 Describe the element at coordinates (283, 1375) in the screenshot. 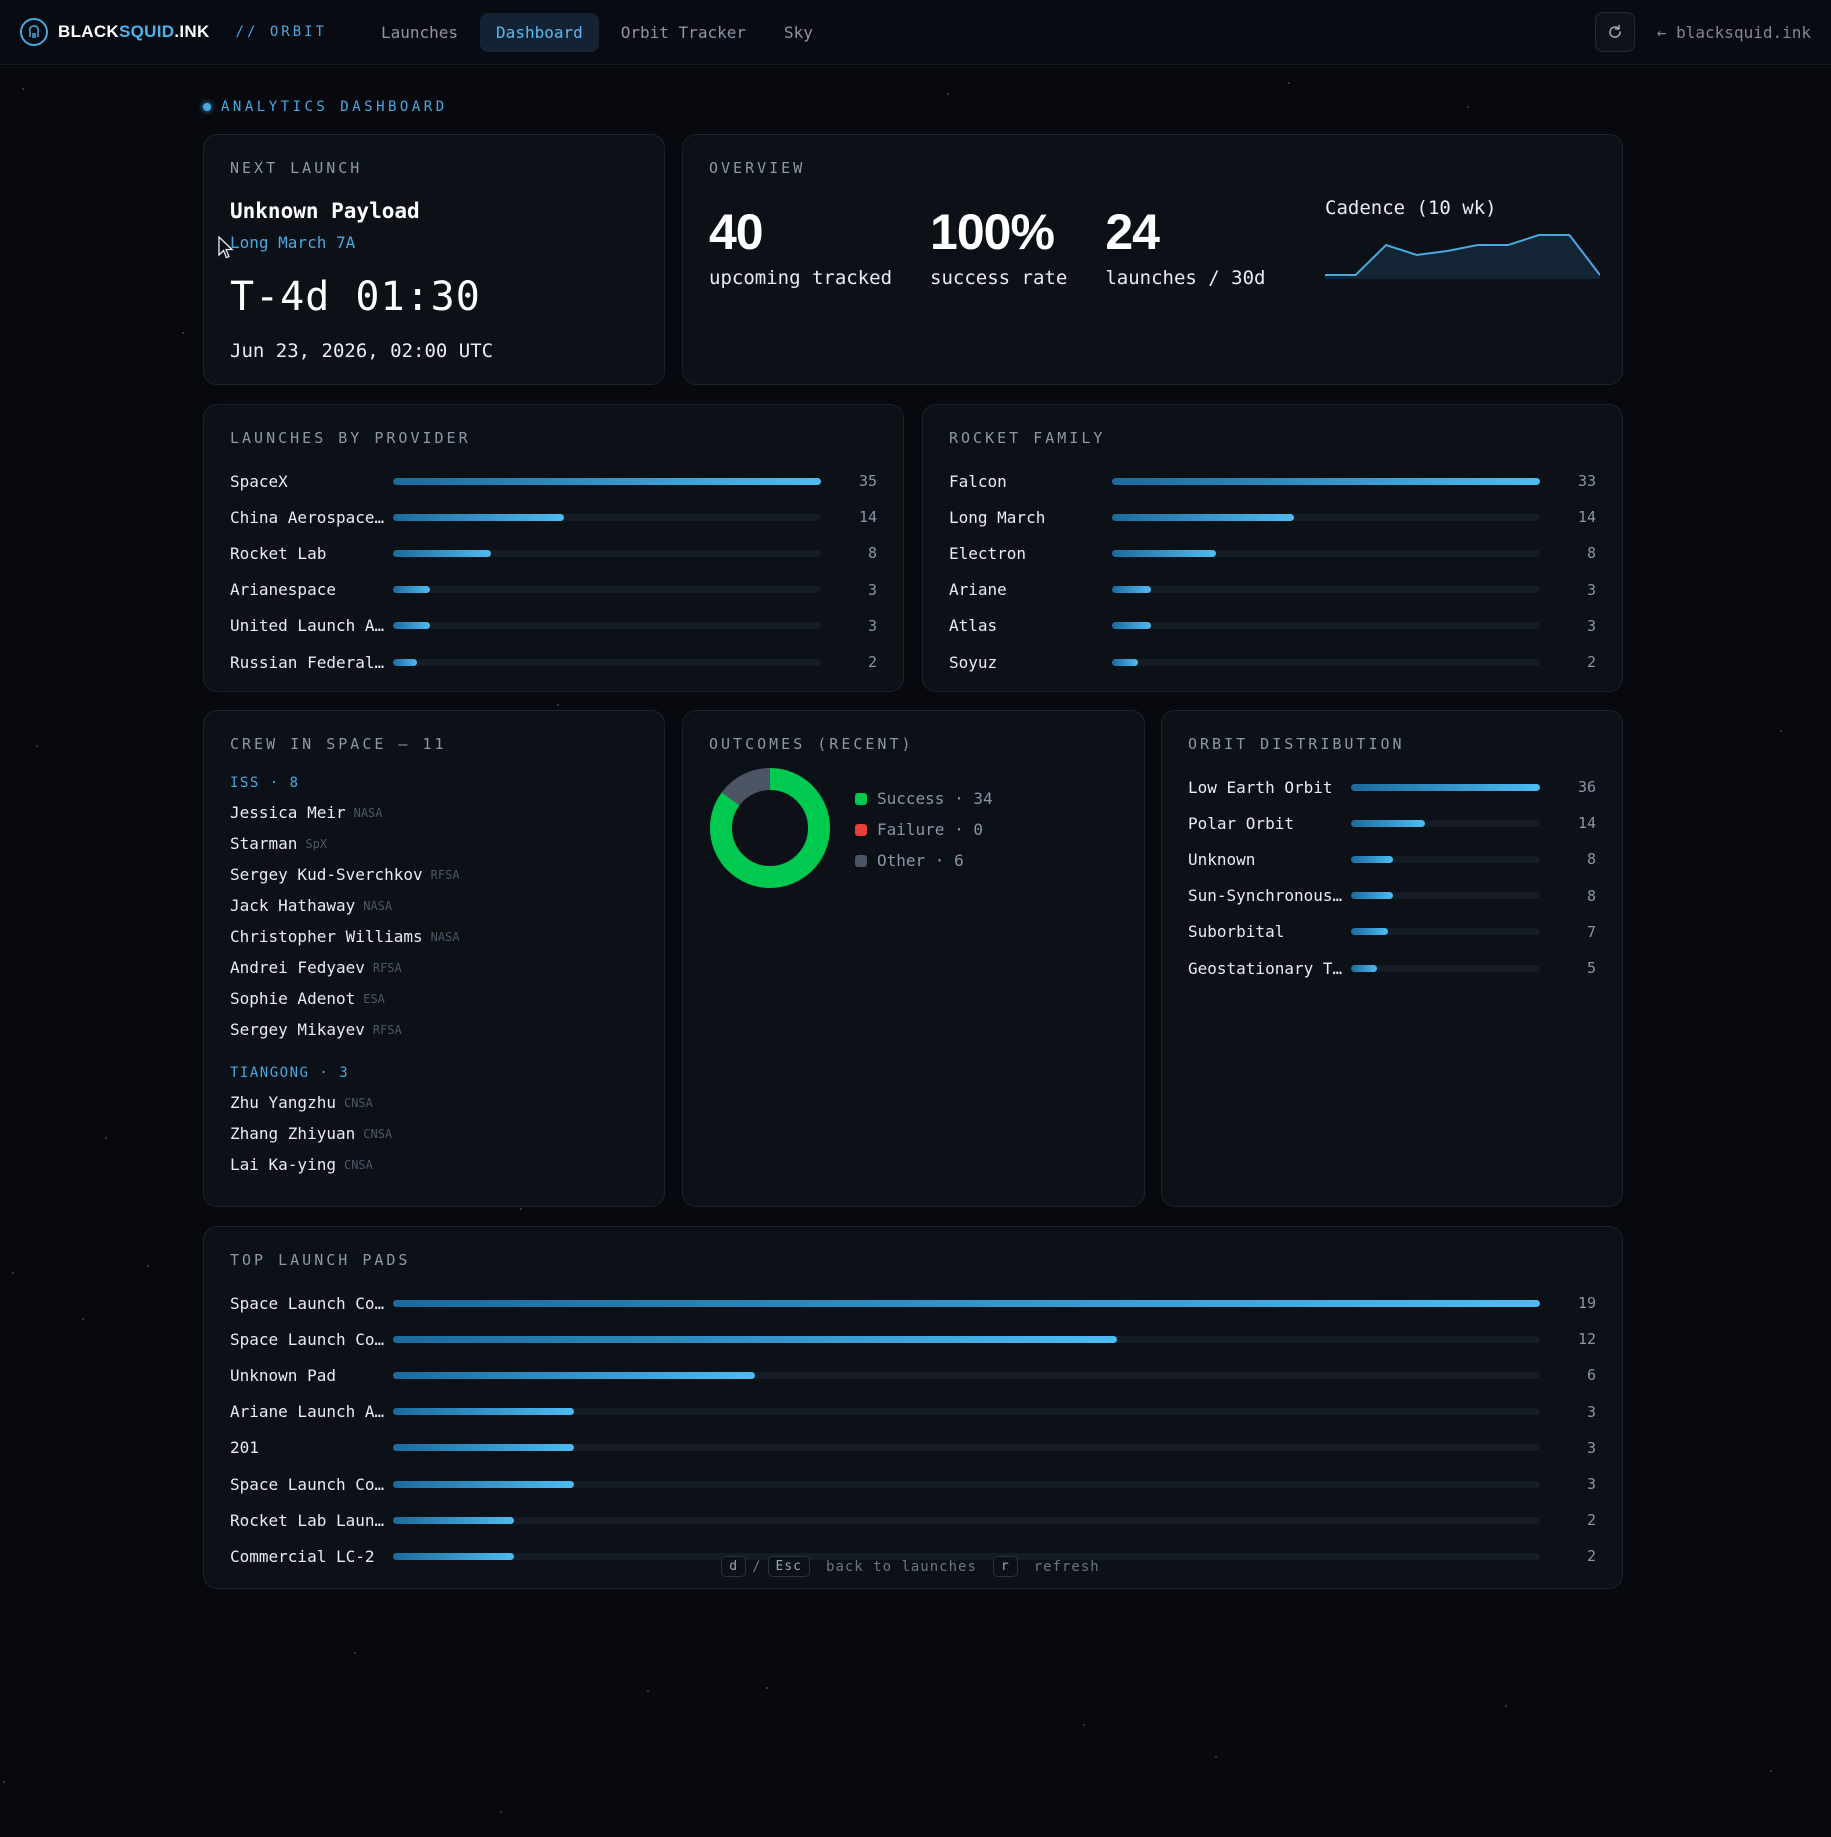

I see `bar-label: Unknown Pad` at that location.